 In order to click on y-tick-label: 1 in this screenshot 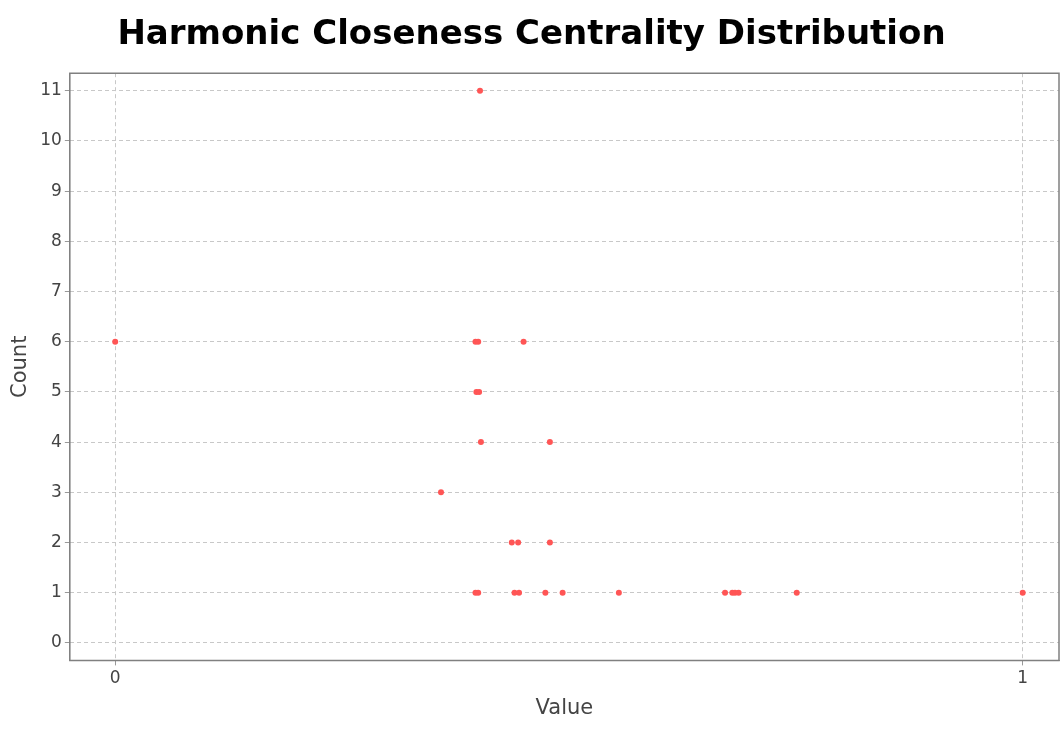, I will do `click(56, 591)`.